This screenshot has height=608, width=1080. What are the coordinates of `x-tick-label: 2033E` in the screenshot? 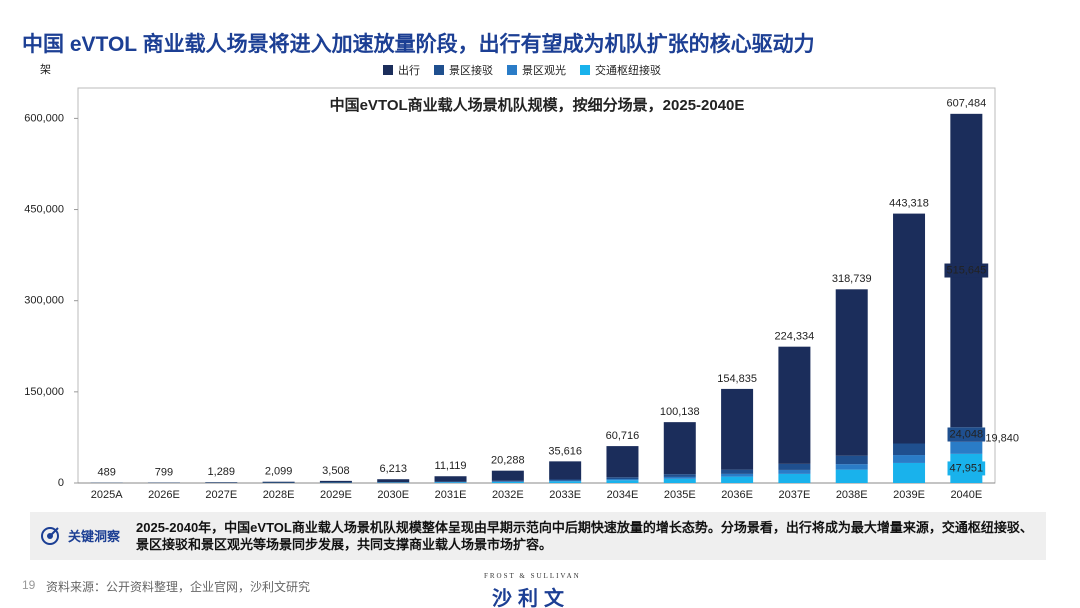 It's located at (565, 495).